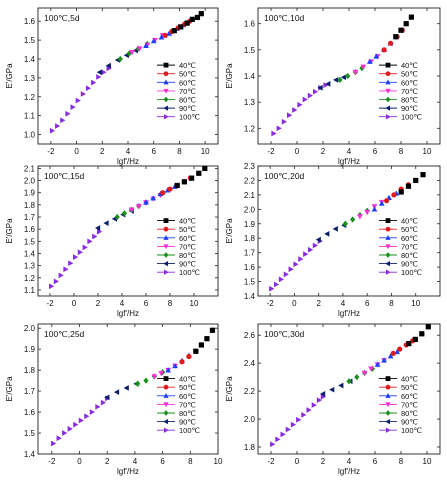  What do you see at coordinates (30, 135) in the screenshot?
I see `y-tick-label: 1.0` at bounding box center [30, 135].